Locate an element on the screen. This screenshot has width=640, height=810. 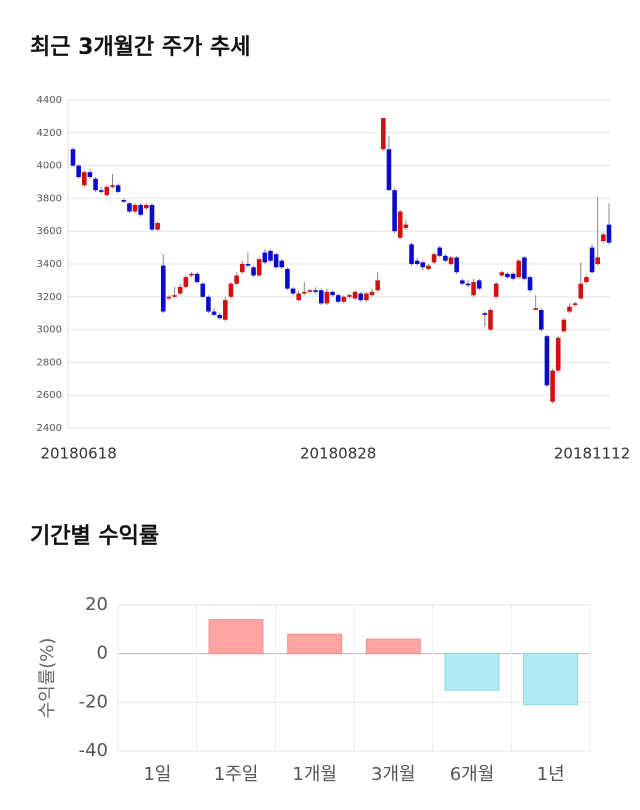
y-tick-label: 2800 is located at coordinates (49, 362).